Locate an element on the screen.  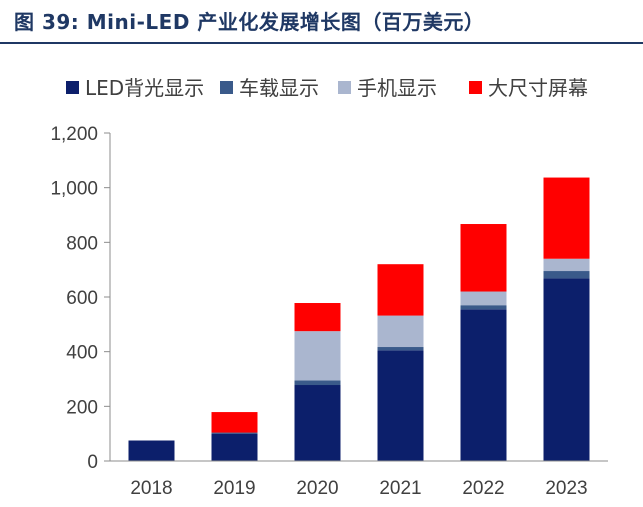
y-tick-label: 600 is located at coordinates (82, 298).